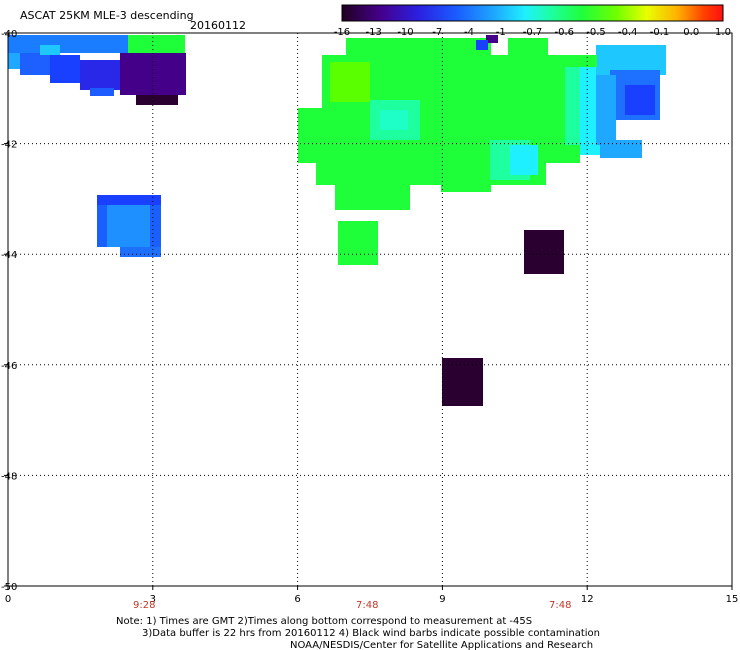  What do you see at coordinates (9, 311) in the screenshot?
I see `y-axis-ticks: -40 -42 -44 -46 -48 -50` at bounding box center [9, 311].